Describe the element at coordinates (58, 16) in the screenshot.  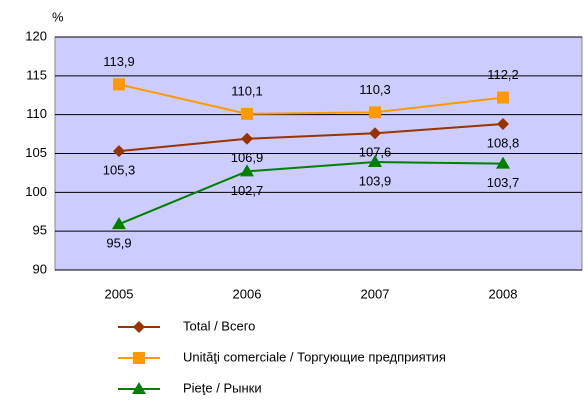
I see `y-axis-label: %` at that location.